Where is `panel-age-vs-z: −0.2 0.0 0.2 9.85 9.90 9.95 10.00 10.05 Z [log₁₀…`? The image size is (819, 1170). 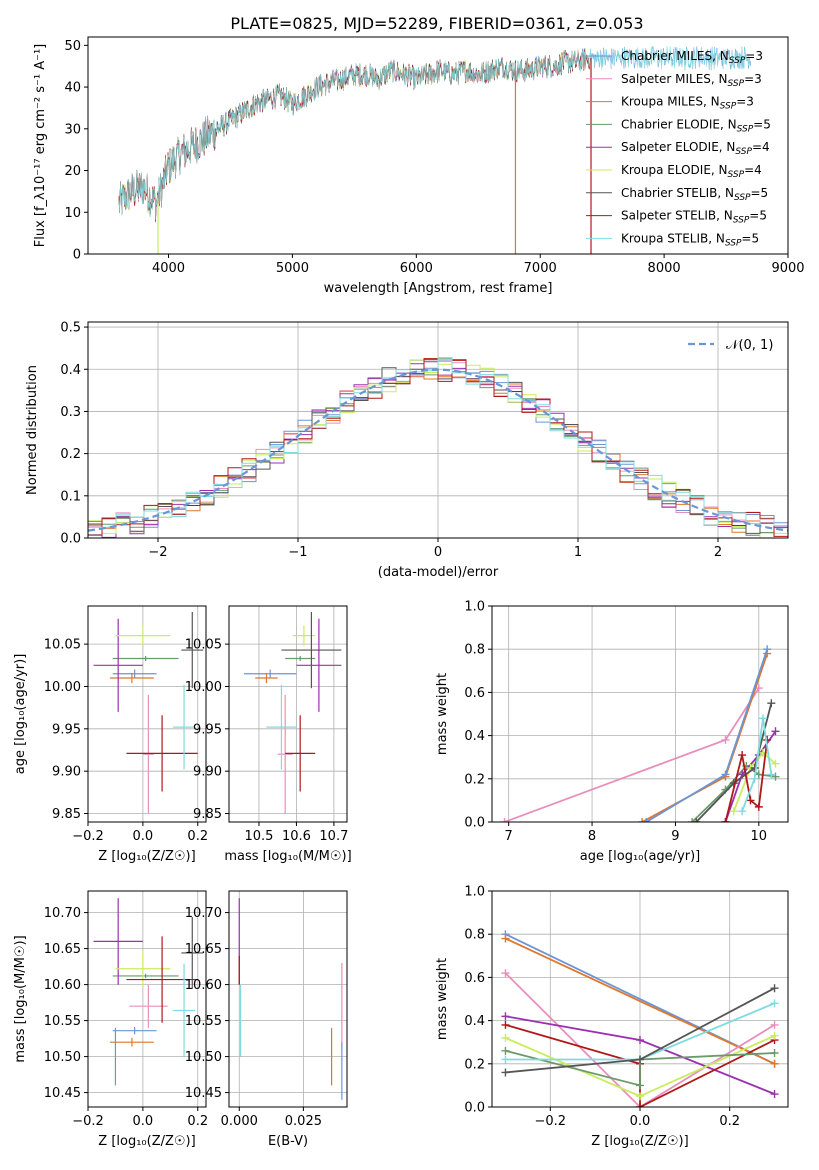
panel-age-vs-z: −0.2 0.0 0.2 9.85 9.90 9.95 10.00 10.05 Z [log₁₀… is located at coordinates (110, 734).